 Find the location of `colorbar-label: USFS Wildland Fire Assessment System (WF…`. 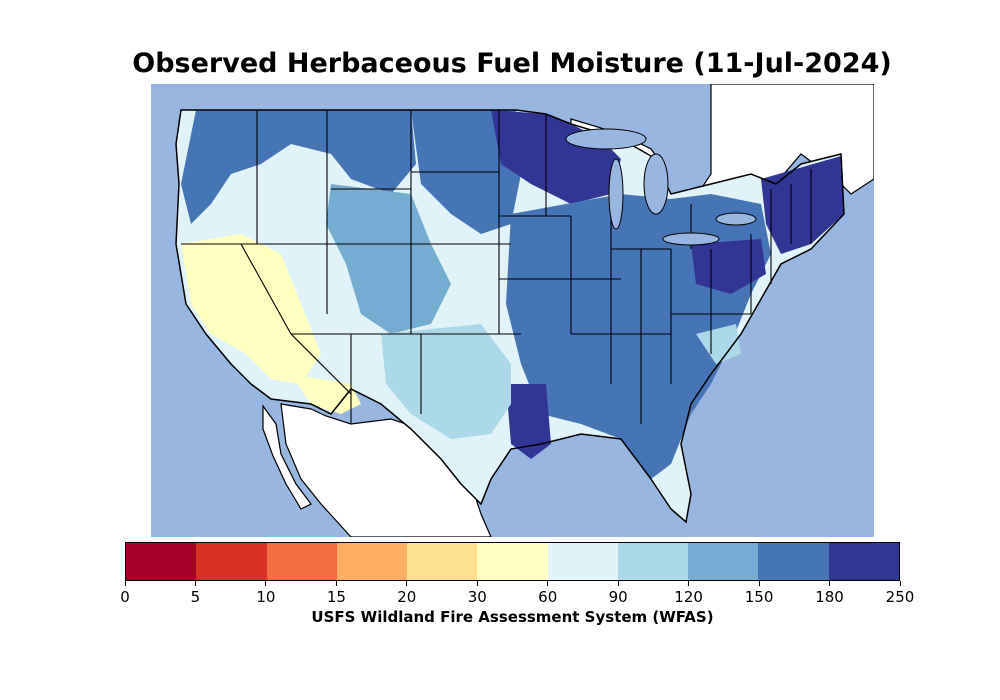

colorbar-label: USFS Wildland Fire Assessment System (WF… is located at coordinates (512, 617).